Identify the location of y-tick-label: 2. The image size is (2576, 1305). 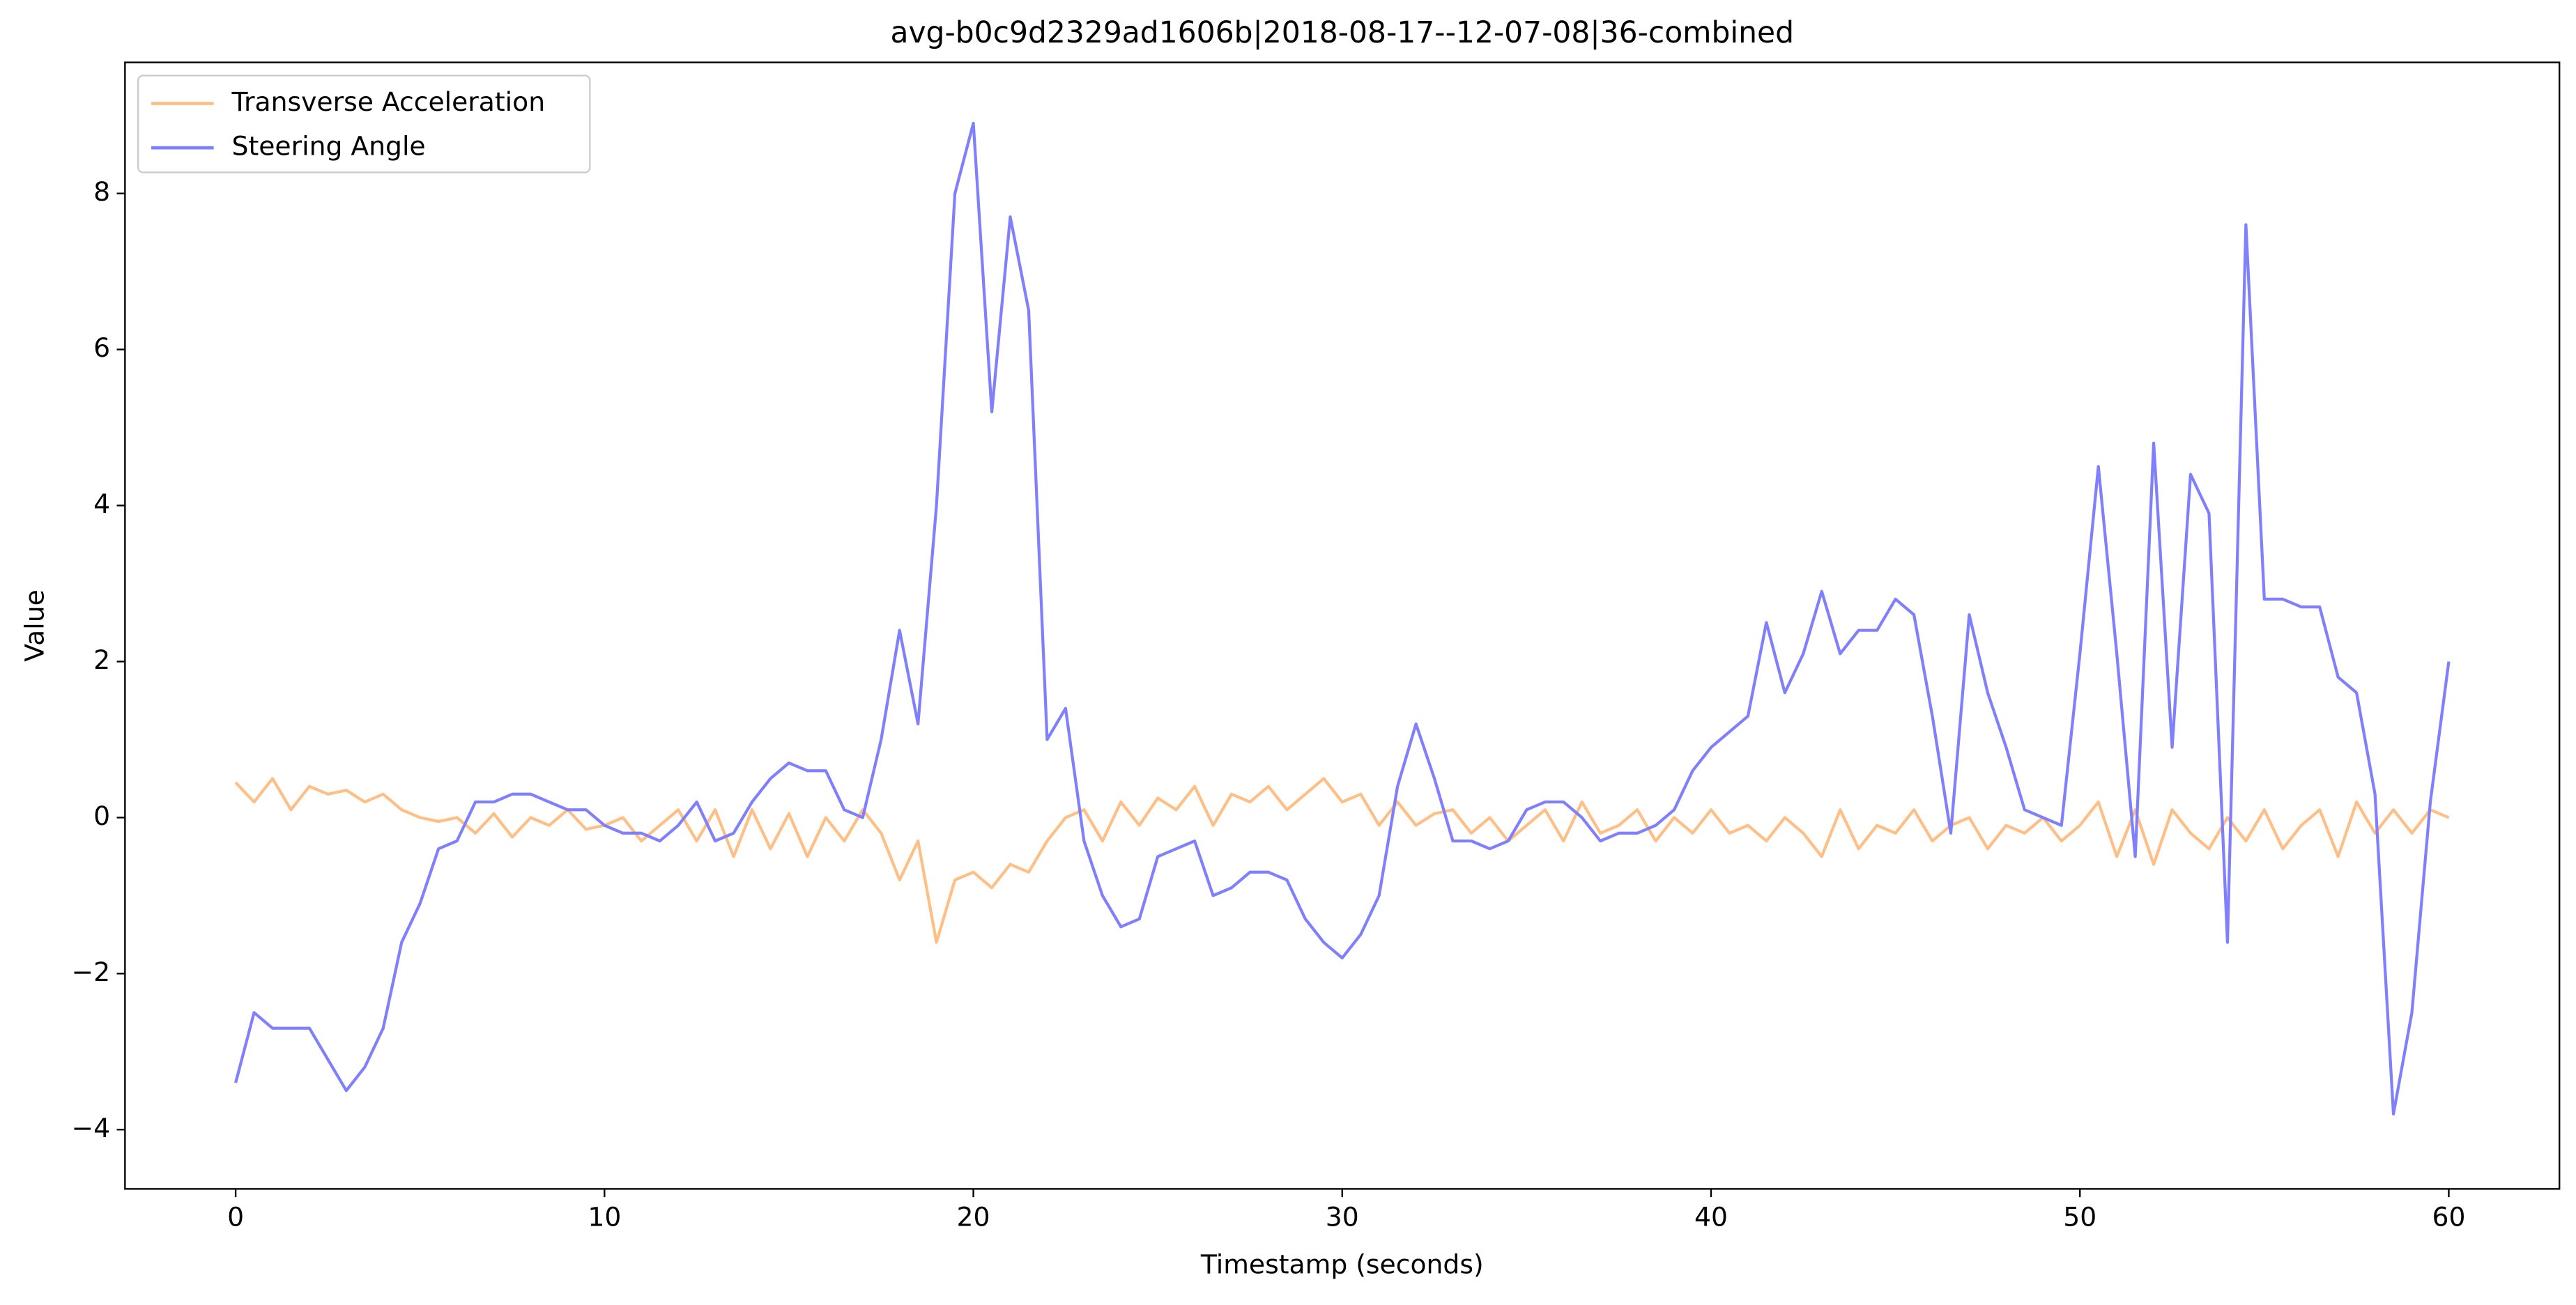
(101, 659).